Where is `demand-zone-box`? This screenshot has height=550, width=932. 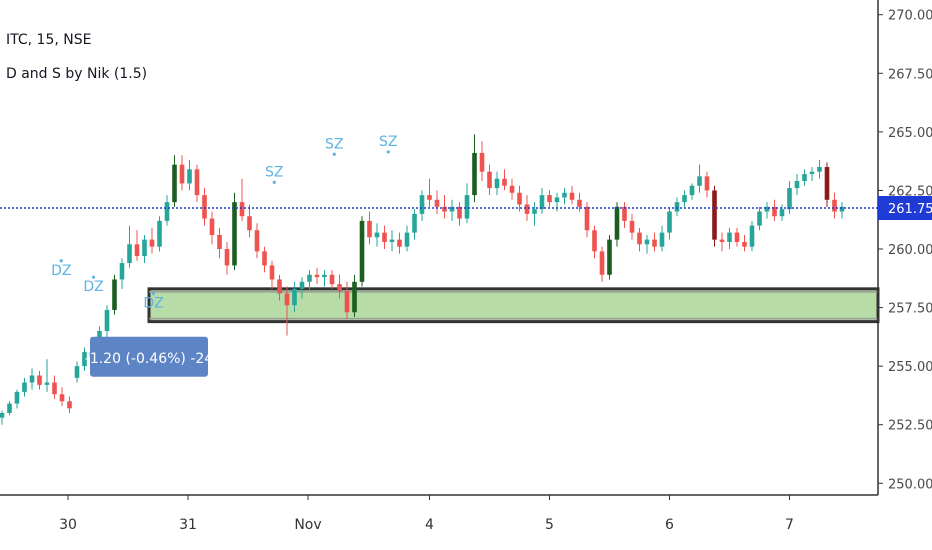 demand-zone-box is located at coordinates (513, 305).